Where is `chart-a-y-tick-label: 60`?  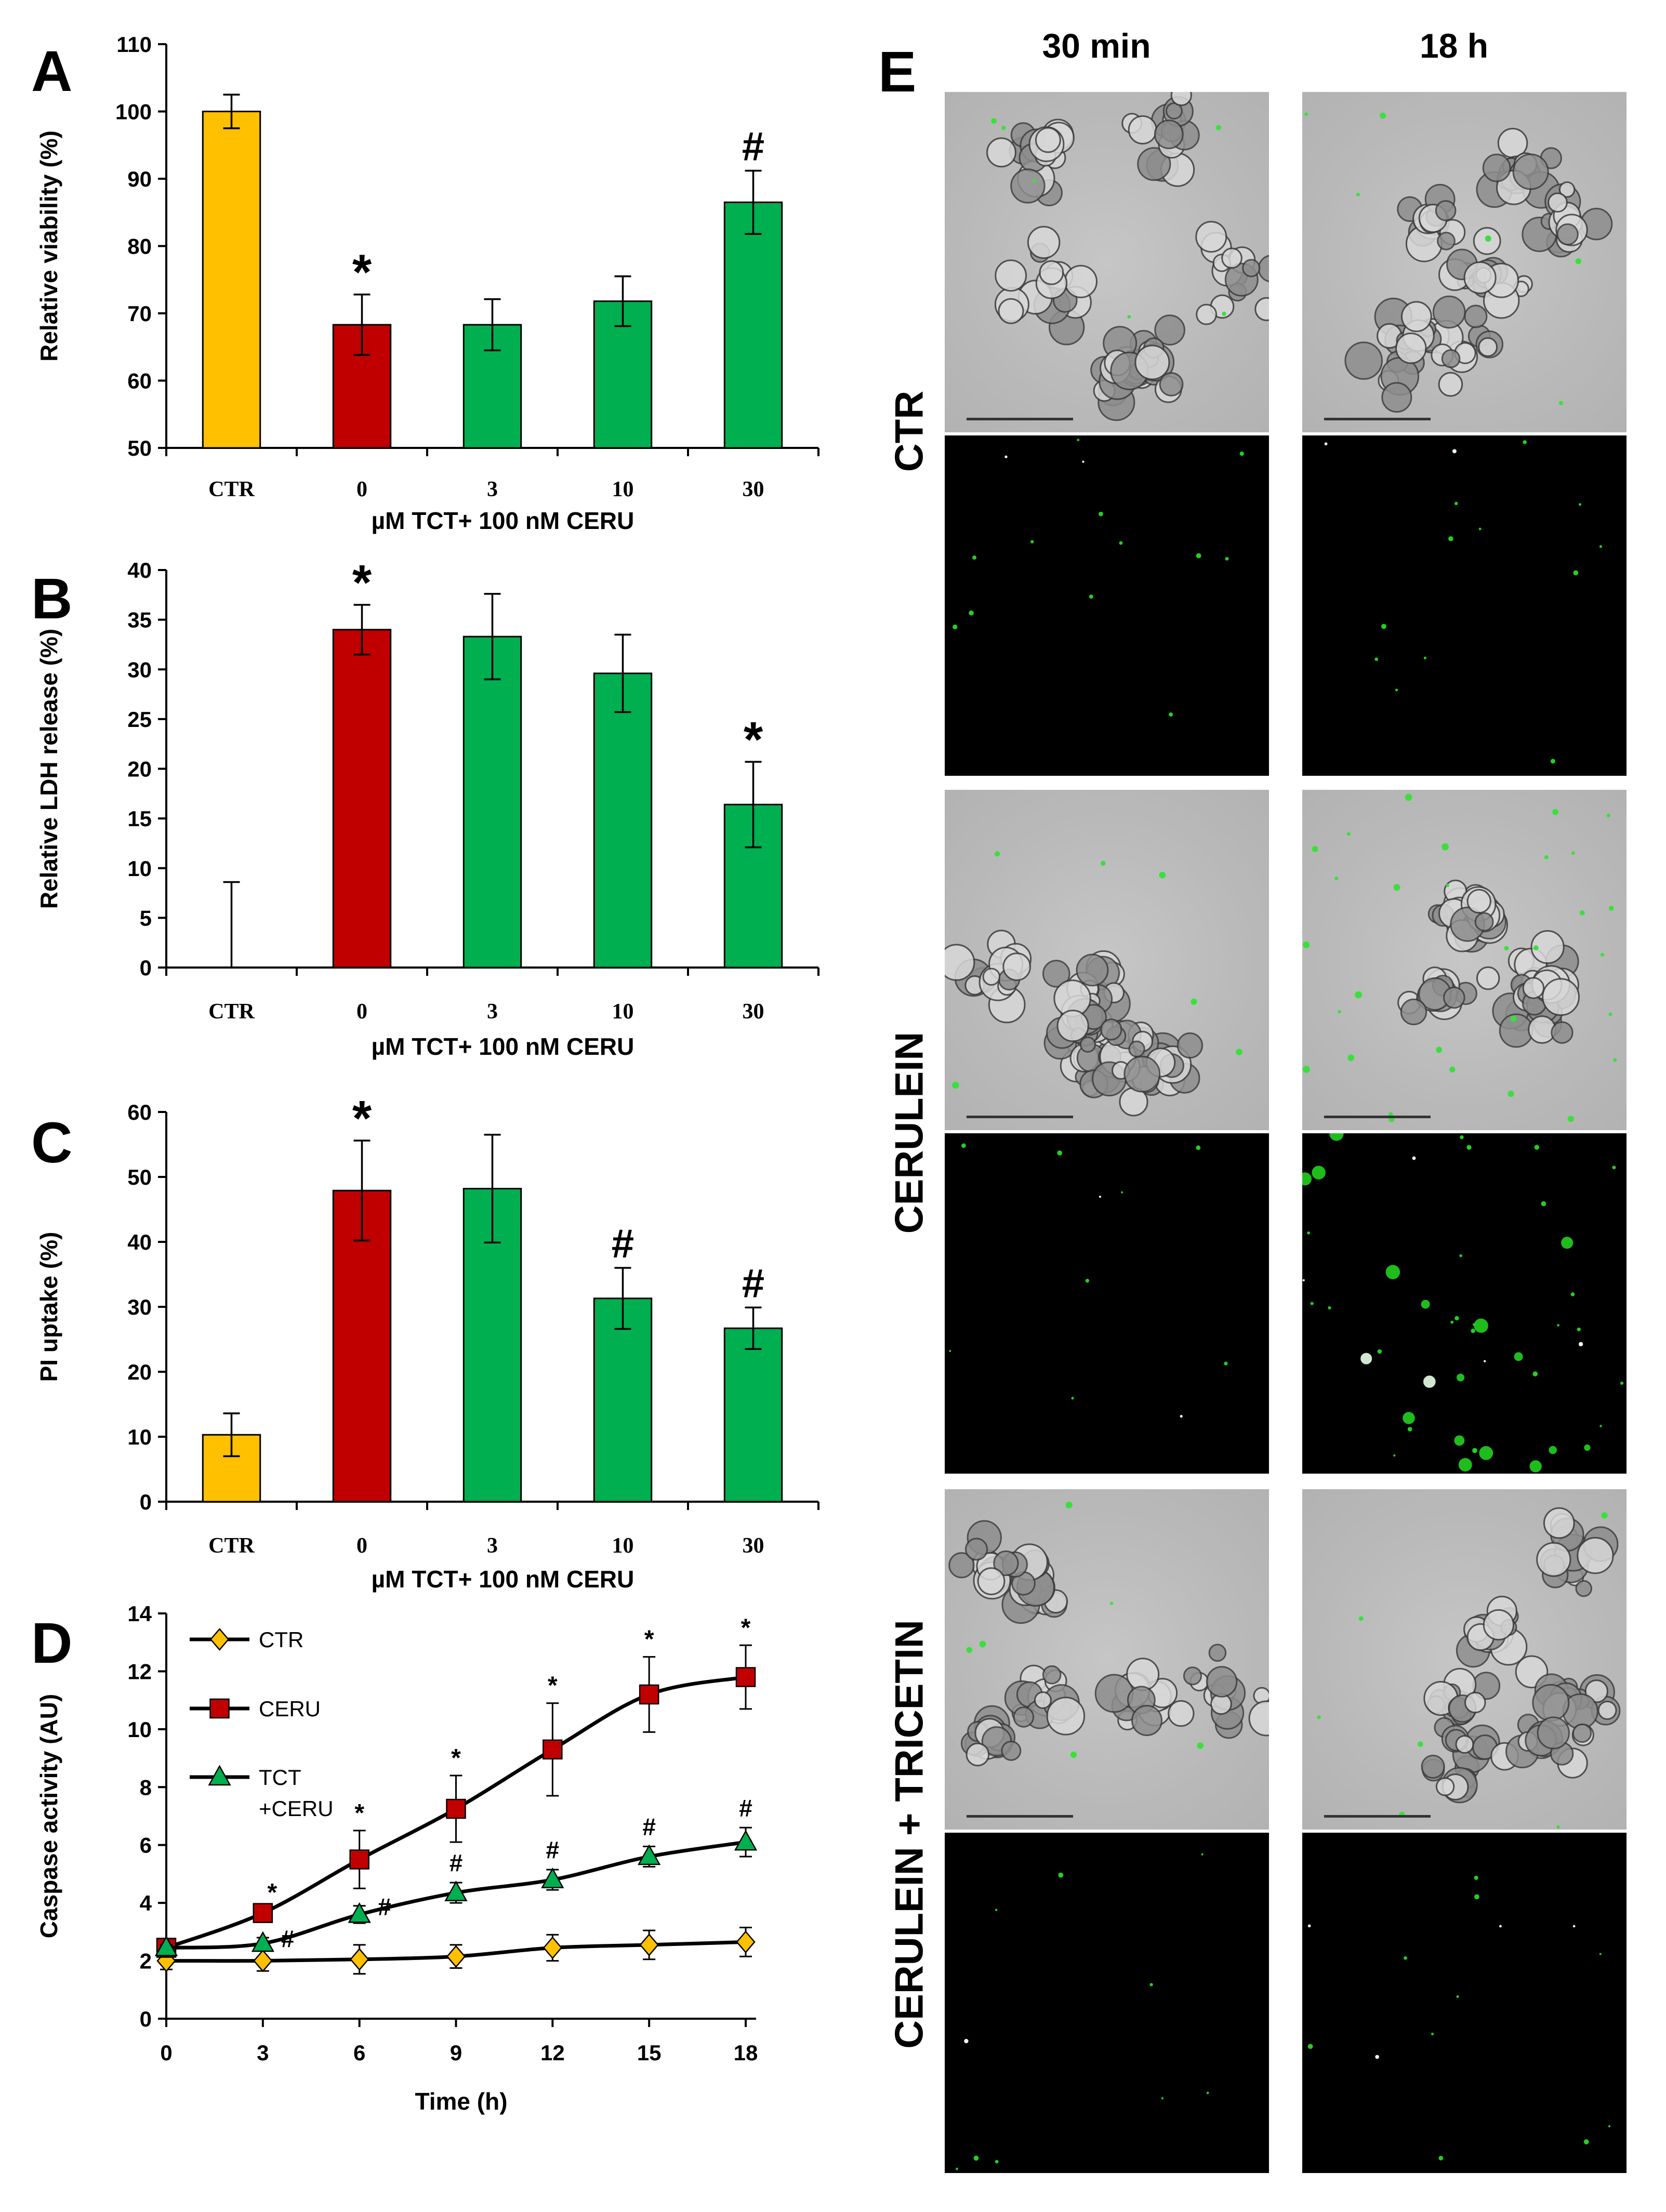
chart-a-y-tick-label: 60 is located at coordinates (139, 381).